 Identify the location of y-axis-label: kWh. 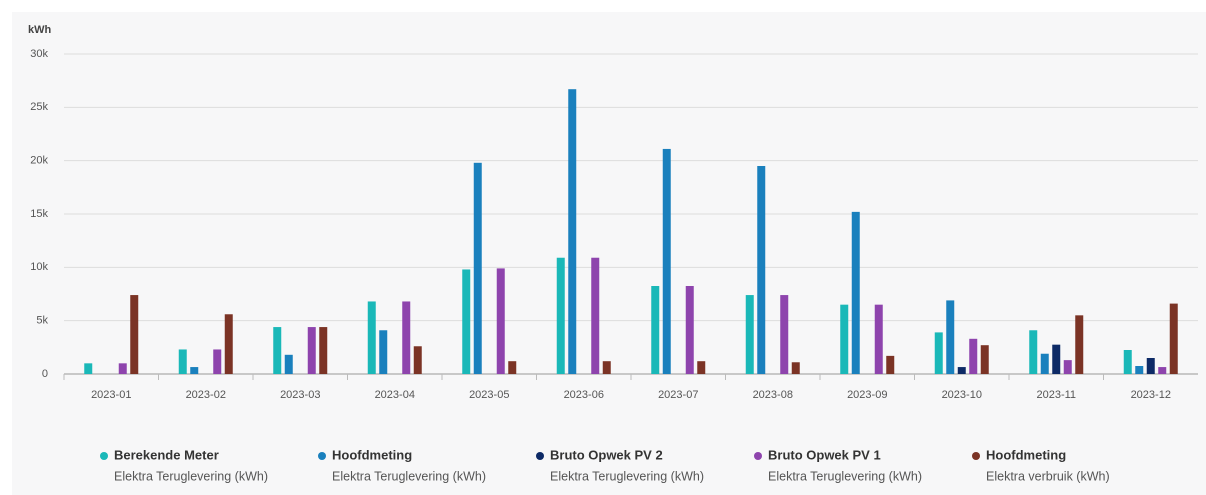
(40, 30).